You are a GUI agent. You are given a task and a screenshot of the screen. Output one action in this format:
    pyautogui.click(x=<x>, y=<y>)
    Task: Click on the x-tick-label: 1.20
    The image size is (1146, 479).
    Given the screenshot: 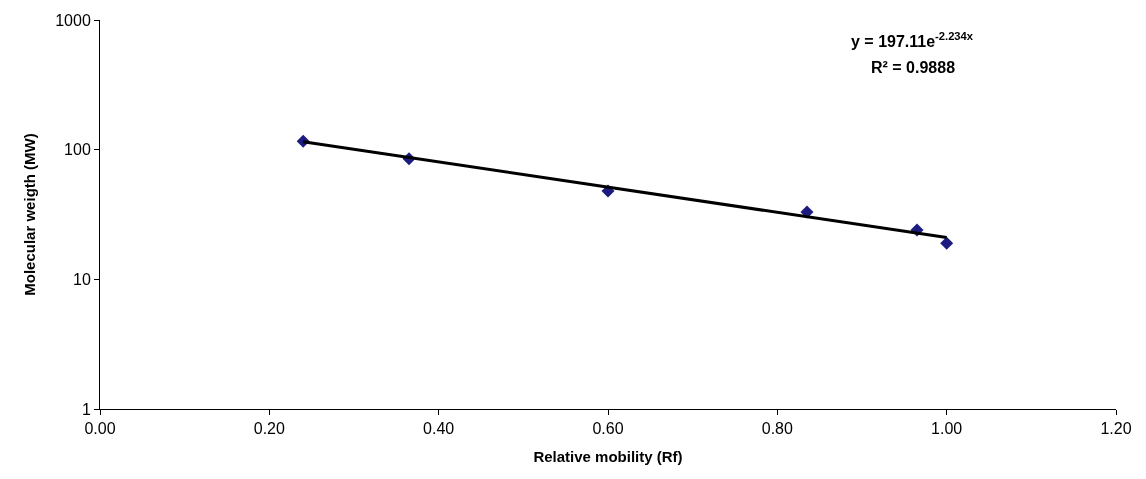 What is the action you would take?
    pyautogui.click(x=1116, y=429)
    